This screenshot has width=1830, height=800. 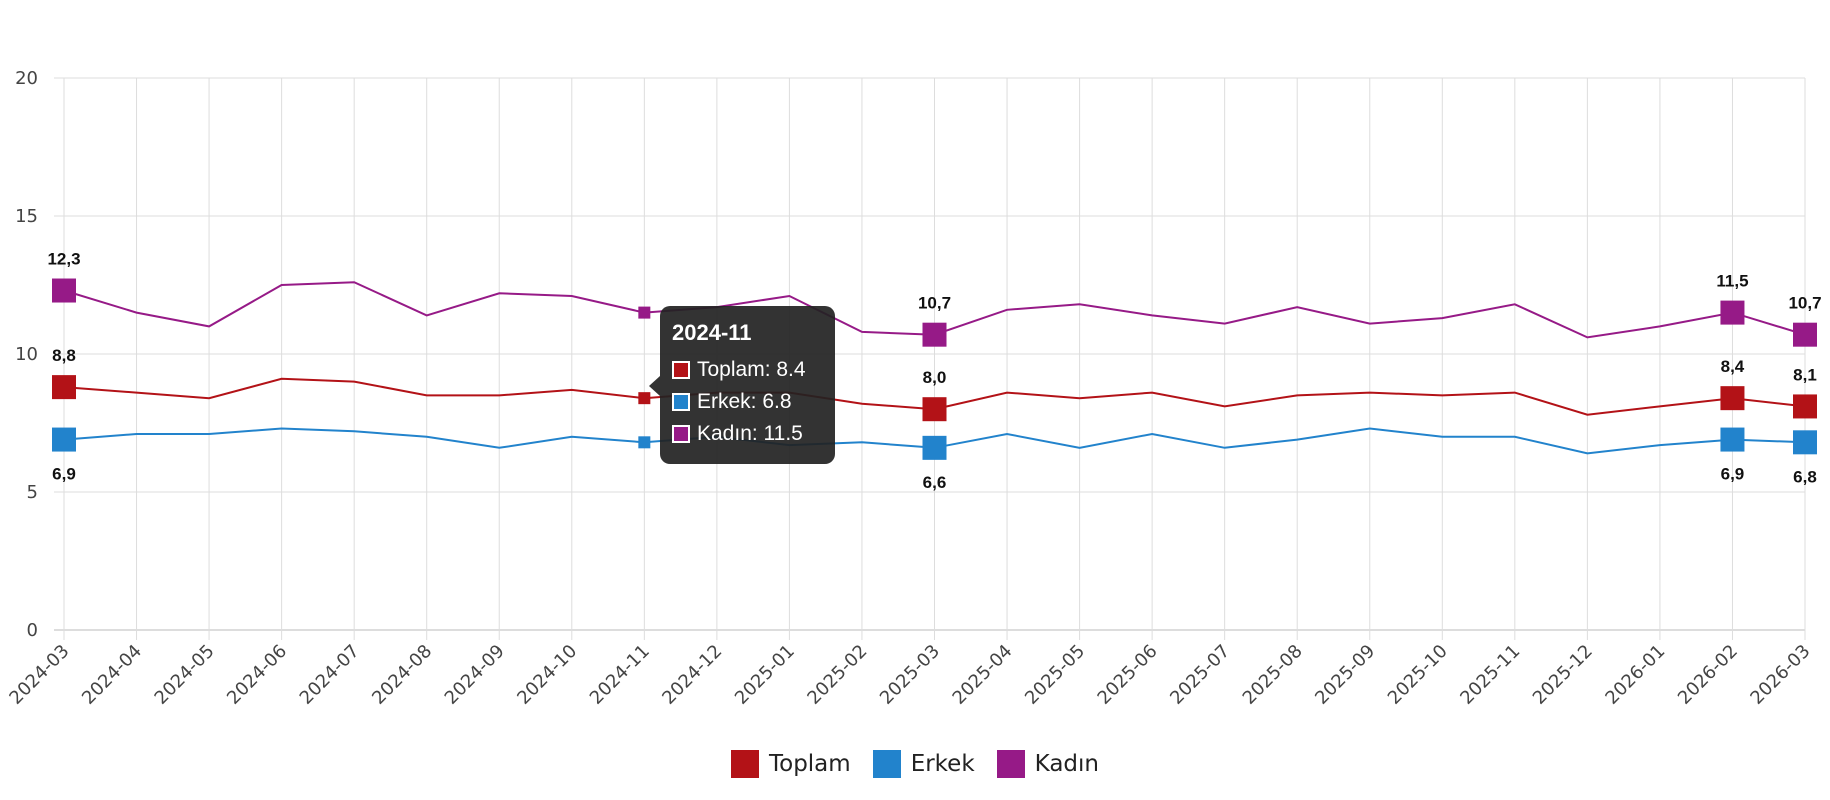 I want to click on legend-label-erkek: Erkek, so click(x=942, y=764).